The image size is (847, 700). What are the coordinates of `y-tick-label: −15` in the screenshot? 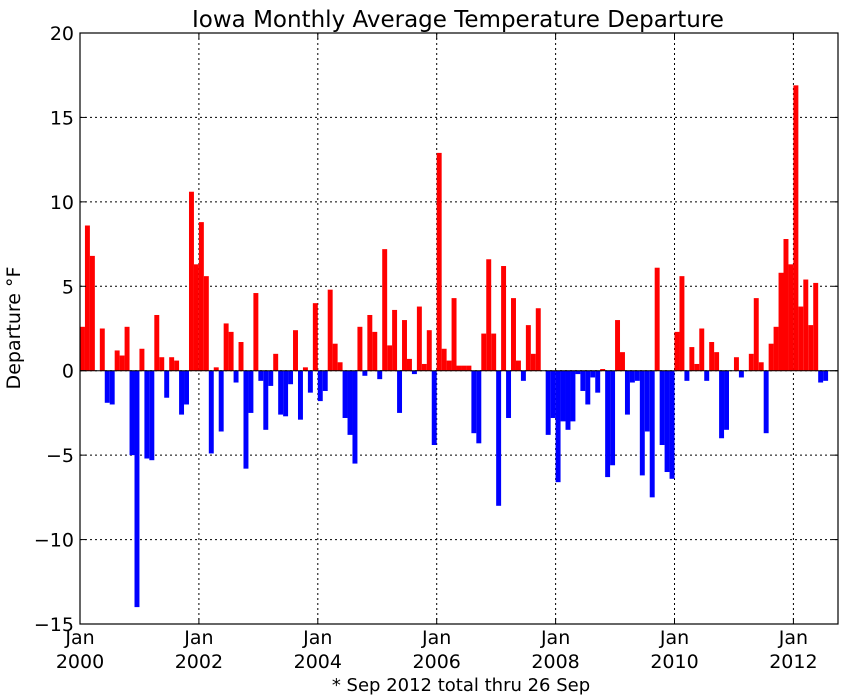 It's located at (54, 625).